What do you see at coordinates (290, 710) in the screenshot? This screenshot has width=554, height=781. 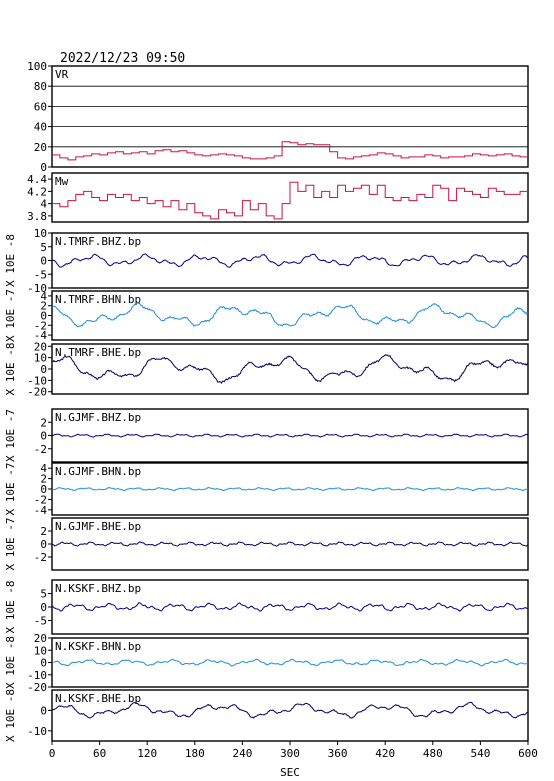 I see `series-line-kskf_bhe` at bounding box center [290, 710].